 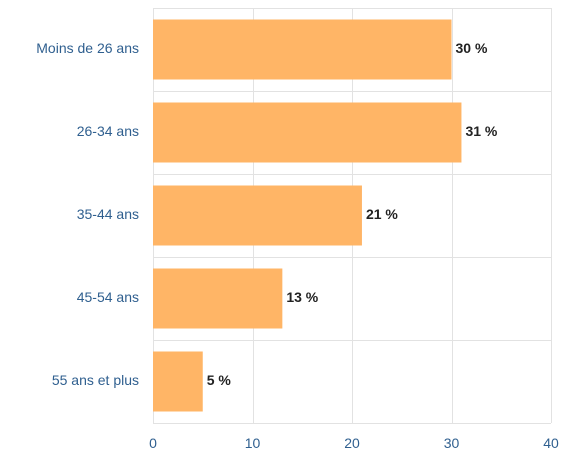 I want to click on axis-layer: 0 10 20 30 40, so click(x=354, y=443).